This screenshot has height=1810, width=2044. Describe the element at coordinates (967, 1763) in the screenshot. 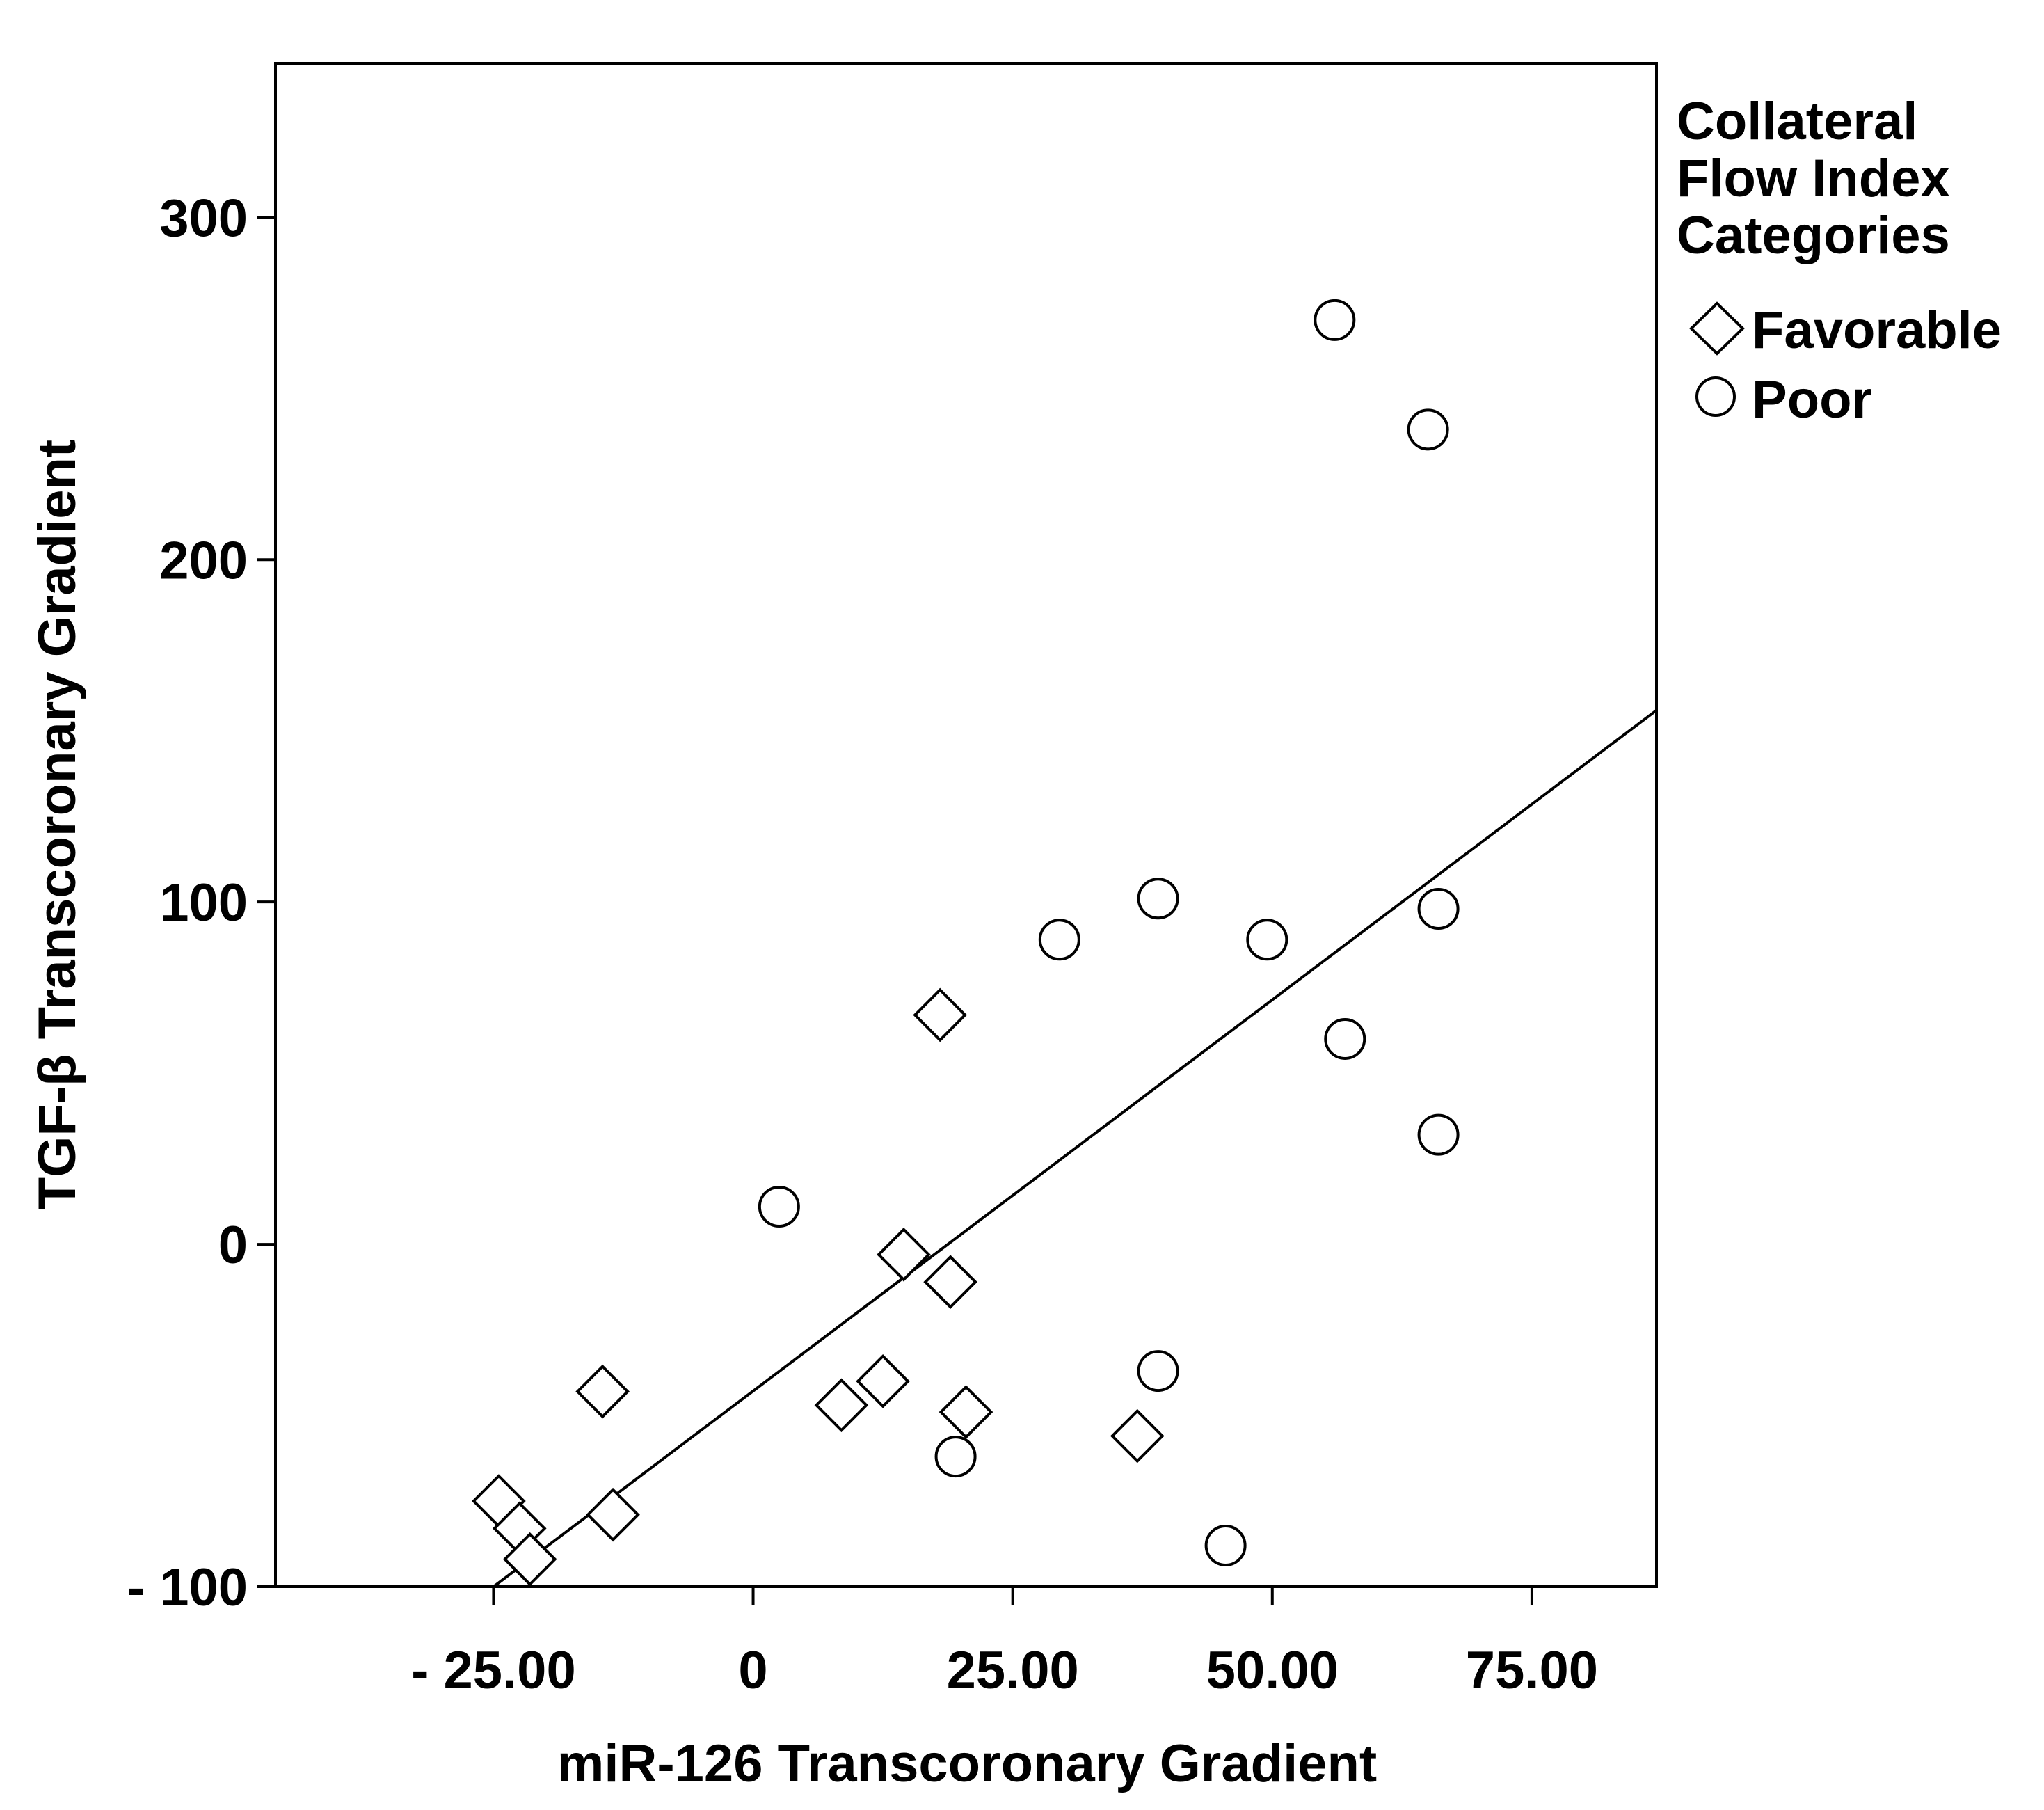

I see `x-axis-title: miR-126 Transcoronary Gradient` at that location.